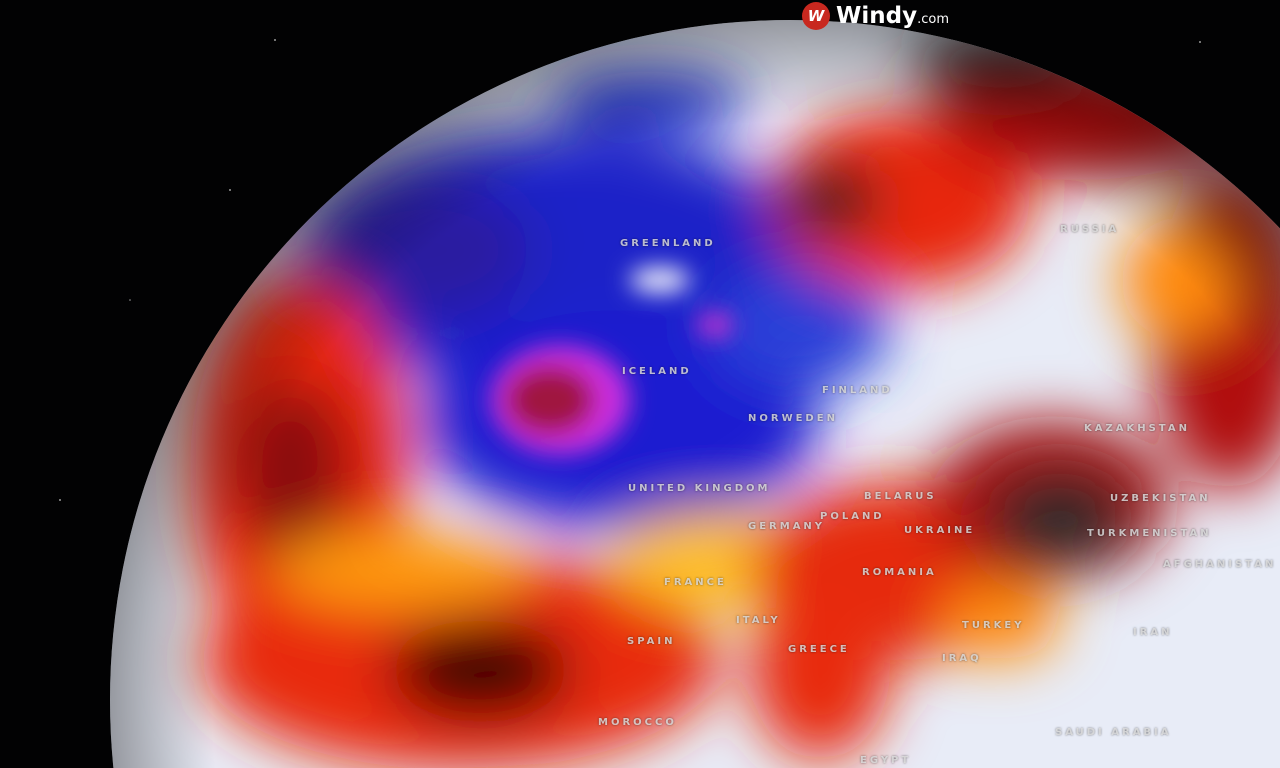  I want to click on country-label: TURKMENISTAN, so click(1149, 533).